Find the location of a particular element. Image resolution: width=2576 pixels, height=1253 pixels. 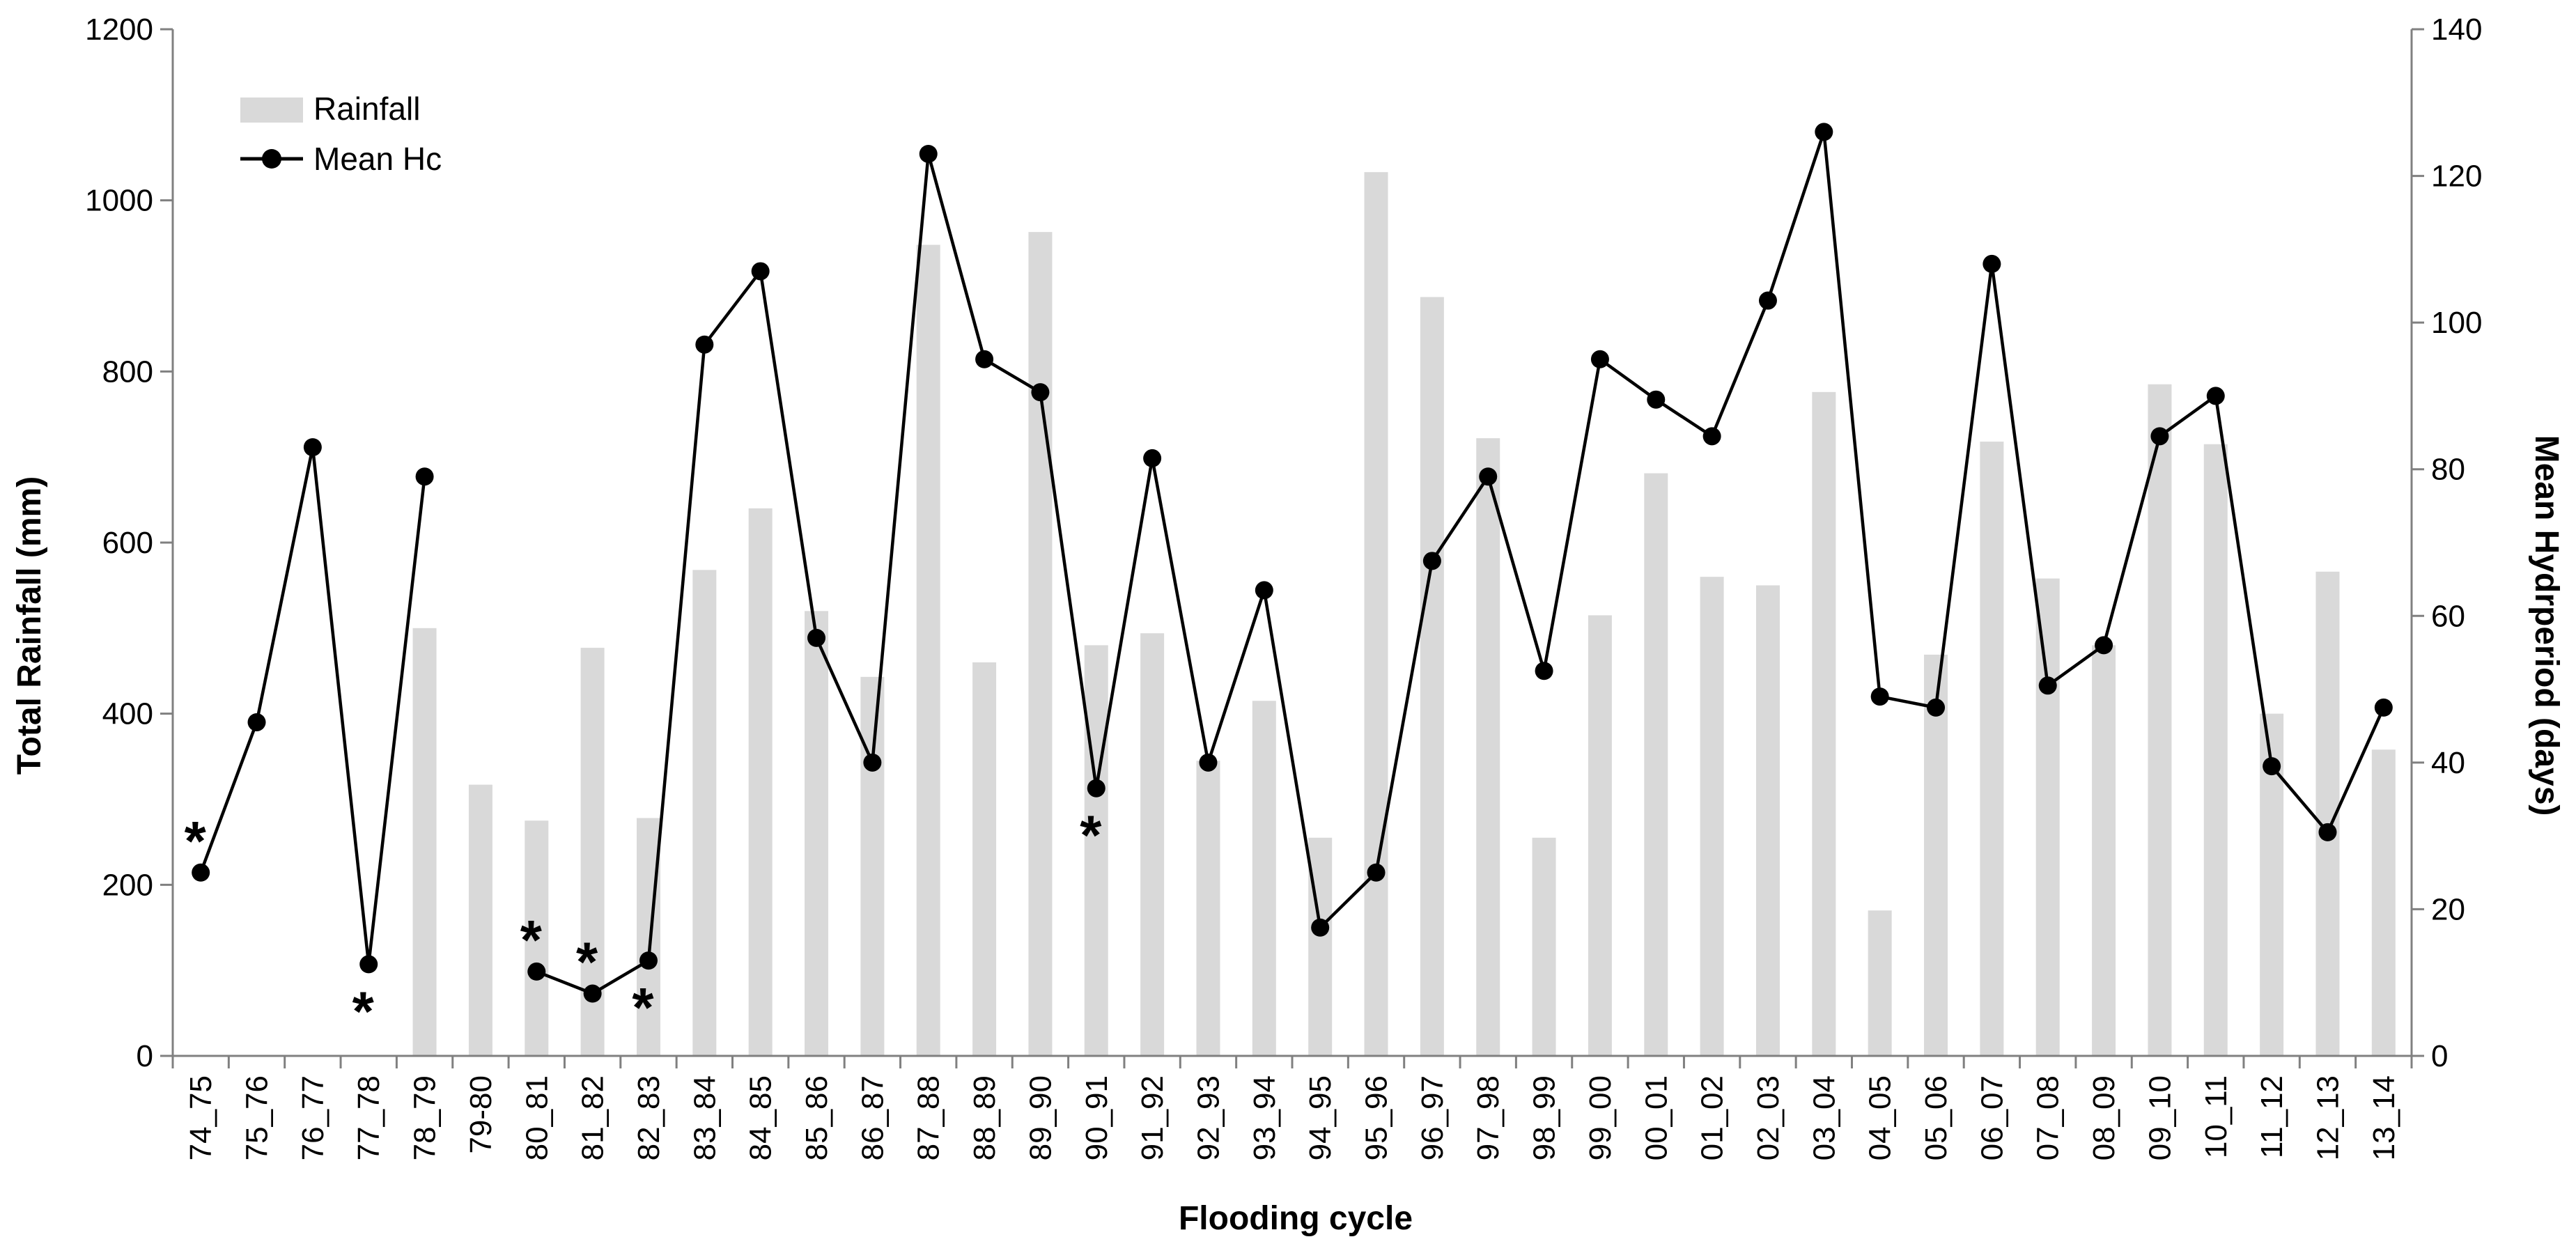

asterisk-80_81: * is located at coordinates (531, 940).